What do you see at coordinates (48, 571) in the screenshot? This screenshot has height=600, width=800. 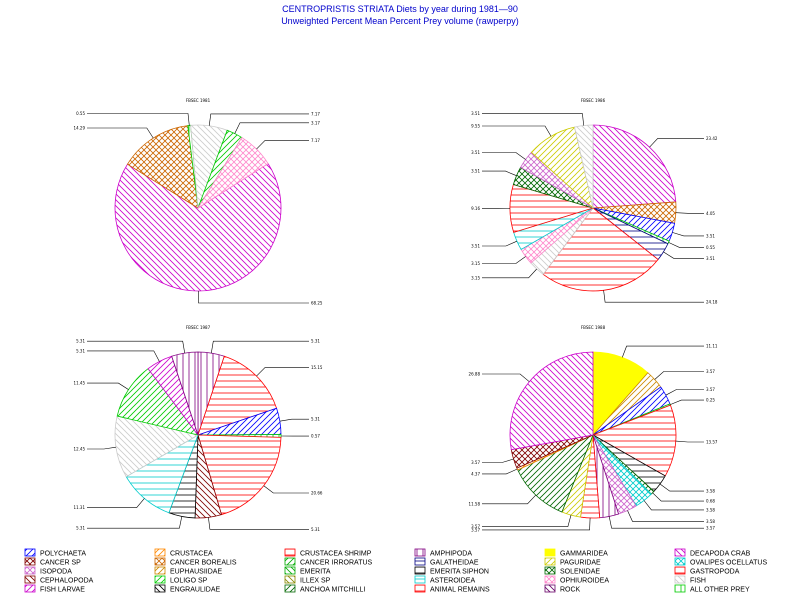 I see `legend-item-isopoda: ISOPODA` at bounding box center [48, 571].